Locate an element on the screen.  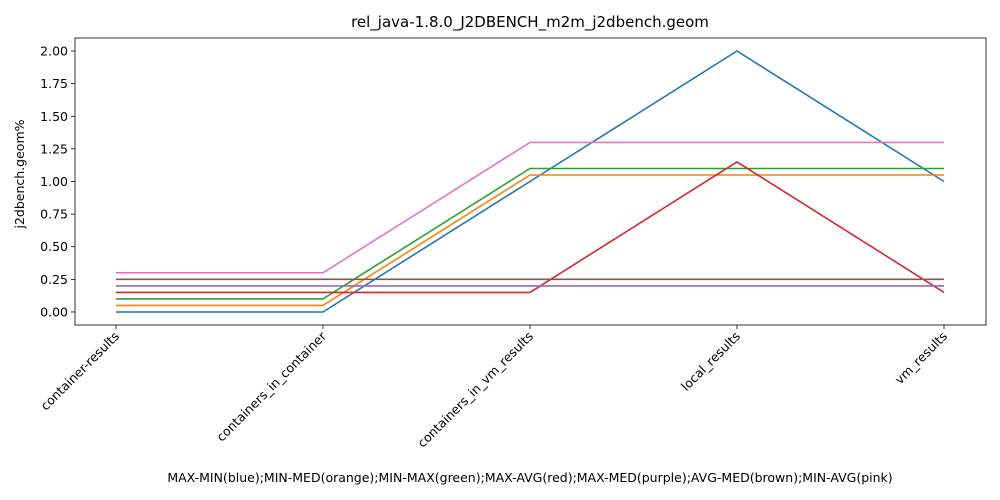
y-axis-label: j2dbench.geom% is located at coordinates (19, 174).